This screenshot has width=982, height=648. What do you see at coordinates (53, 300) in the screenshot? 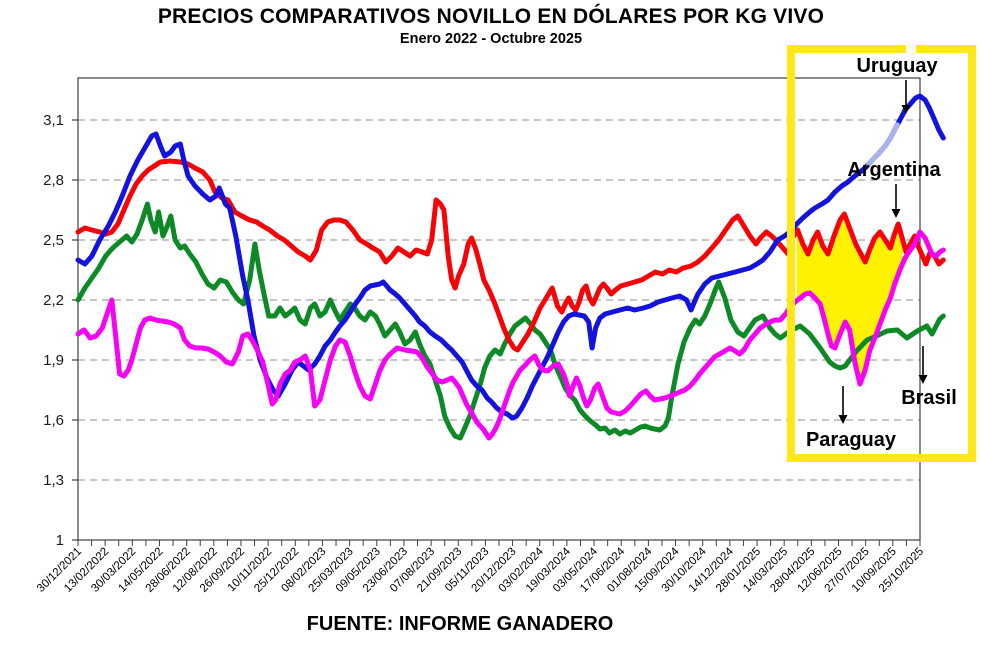
I see `y-tick-label: 2,2` at bounding box center [53, 300].